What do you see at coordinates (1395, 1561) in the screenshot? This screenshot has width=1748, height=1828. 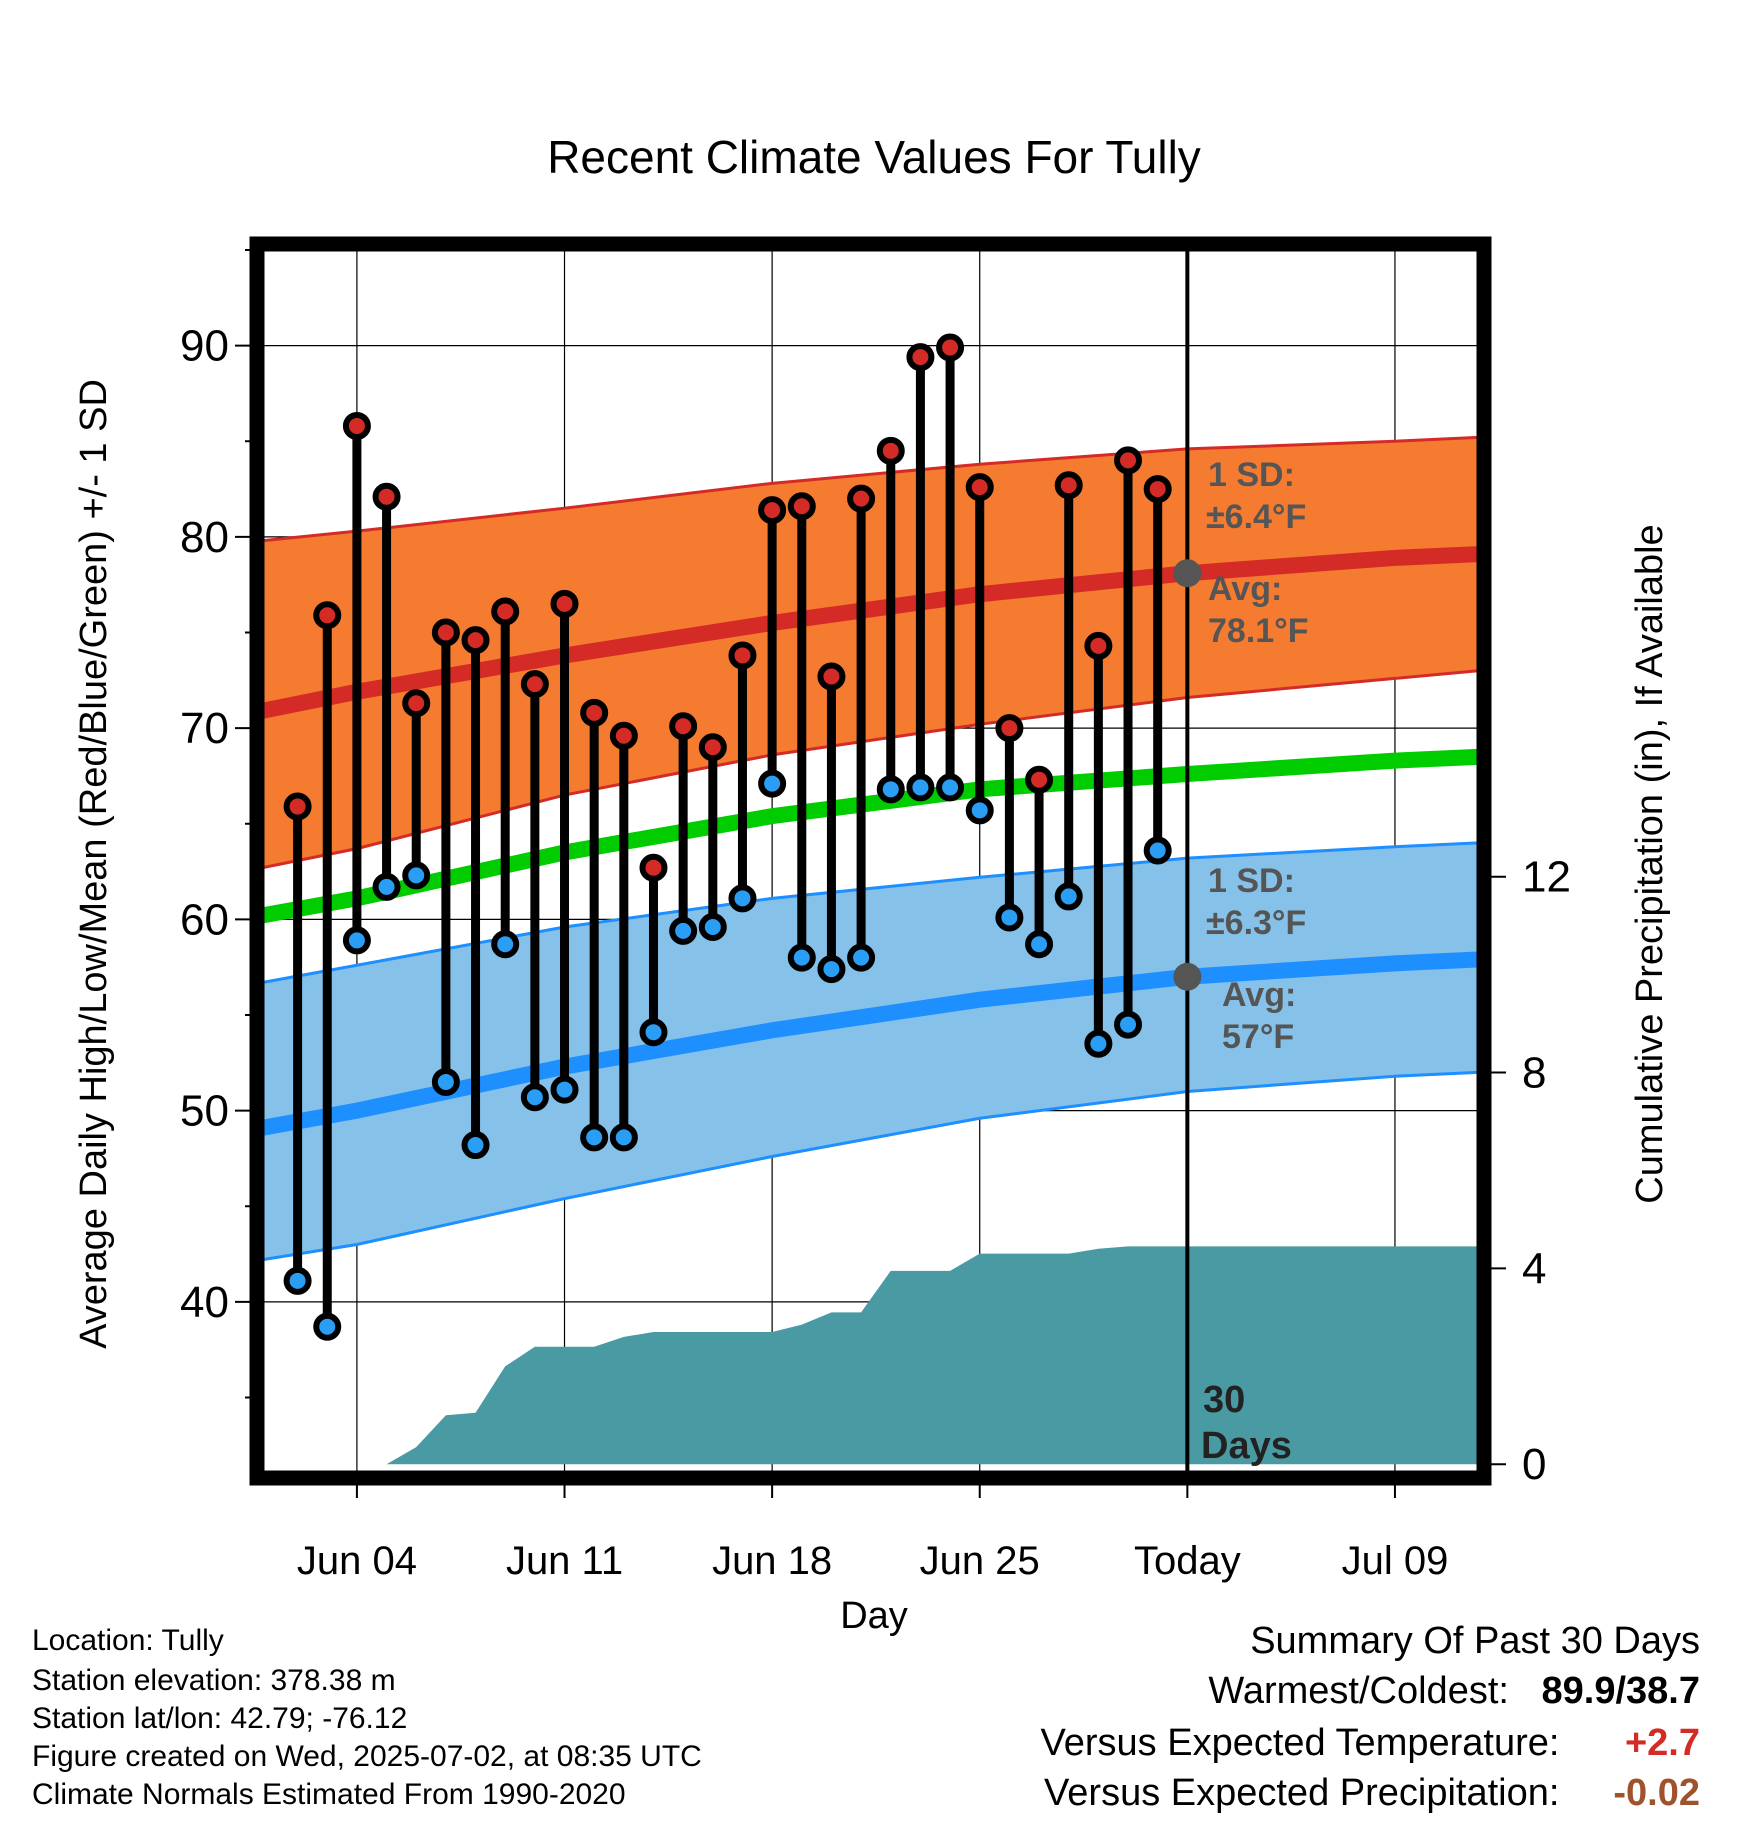 I see `x-tick-label: Jul 09` at bounding box center [1395, 1561].